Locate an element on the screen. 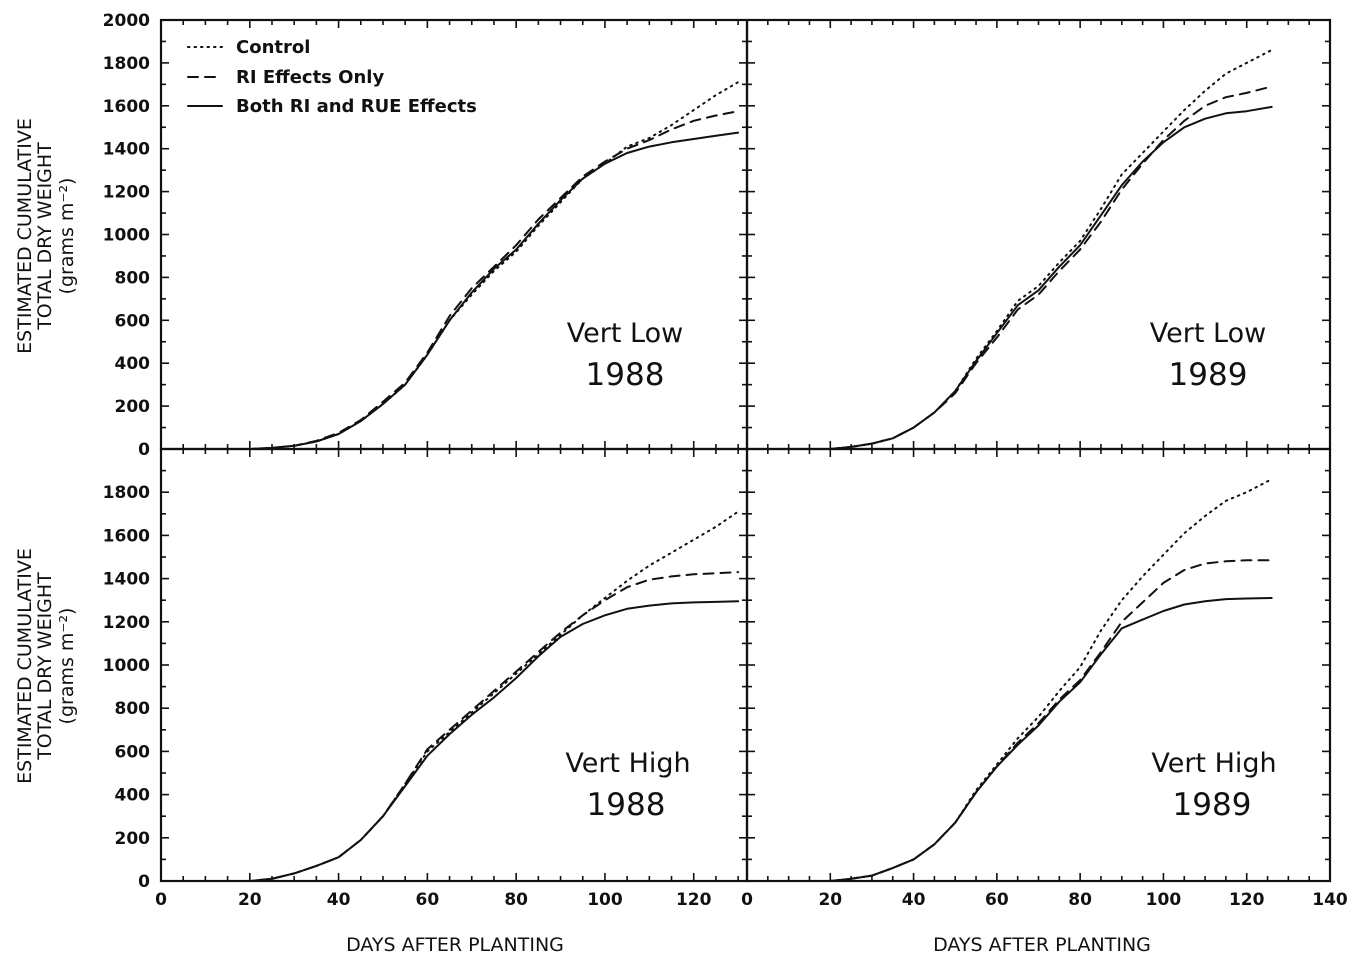 This screenshot has height=954, width=1357. series-line-solid-bottom-left is located at coordinates (489, 741).